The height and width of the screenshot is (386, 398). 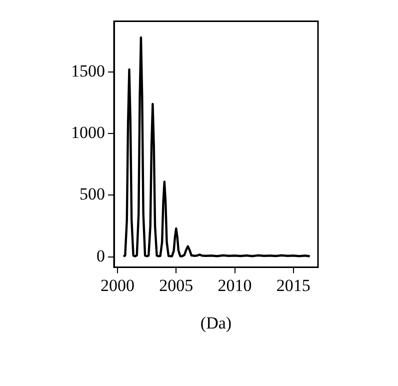 What do you see at coordinates (235, 285) in the screenshot?
I see `x-tick-label: 2010` at bounding box center [235, 285].